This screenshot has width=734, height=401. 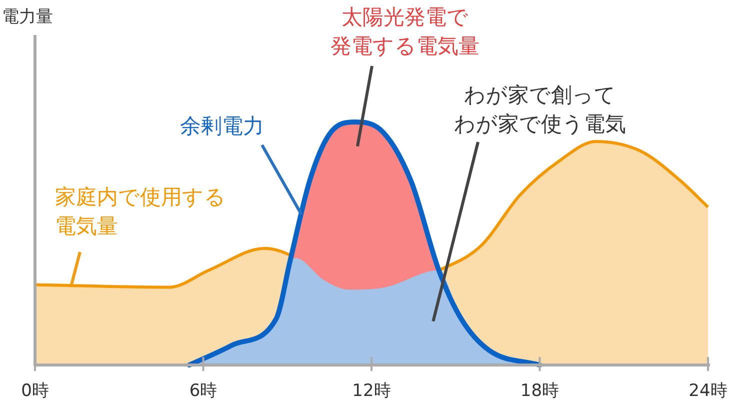 I want to click on label: 家庭内で使用する電気量, so click(x=140, y=235).